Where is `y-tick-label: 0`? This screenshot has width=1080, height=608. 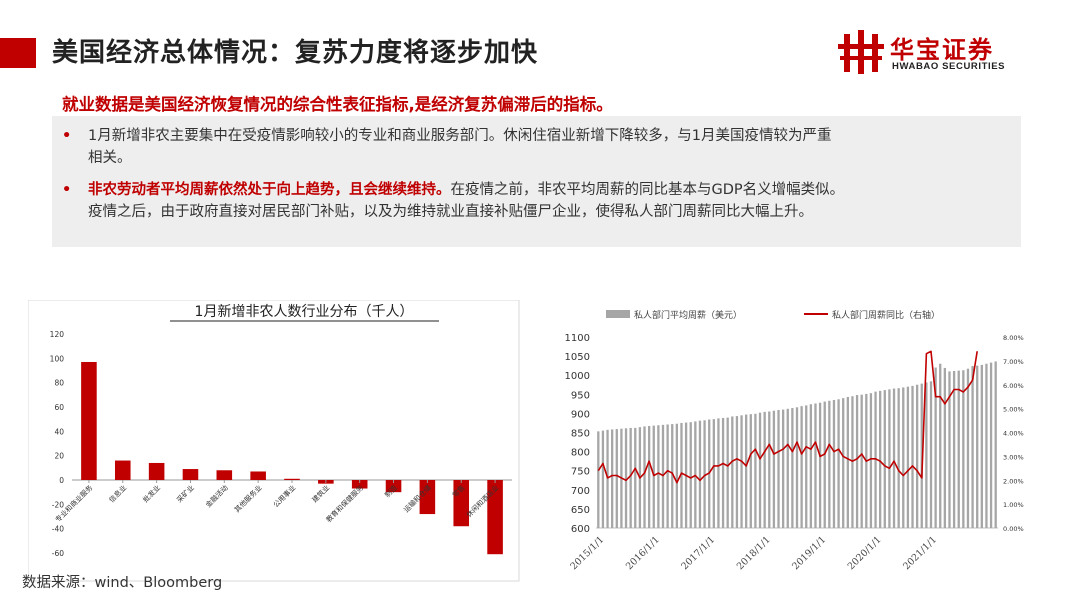 y-tick-label: 0 is located at coordinates (61, 480).